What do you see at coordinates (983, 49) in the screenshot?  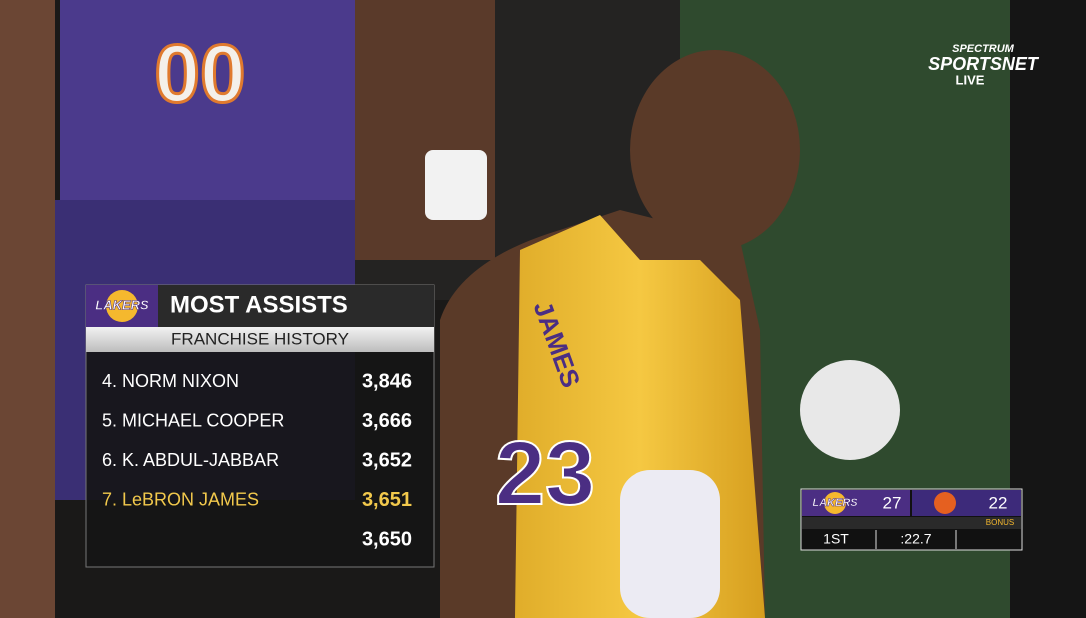 I see `network-logo: SPECTRUM` at bounding box center [983, 49].